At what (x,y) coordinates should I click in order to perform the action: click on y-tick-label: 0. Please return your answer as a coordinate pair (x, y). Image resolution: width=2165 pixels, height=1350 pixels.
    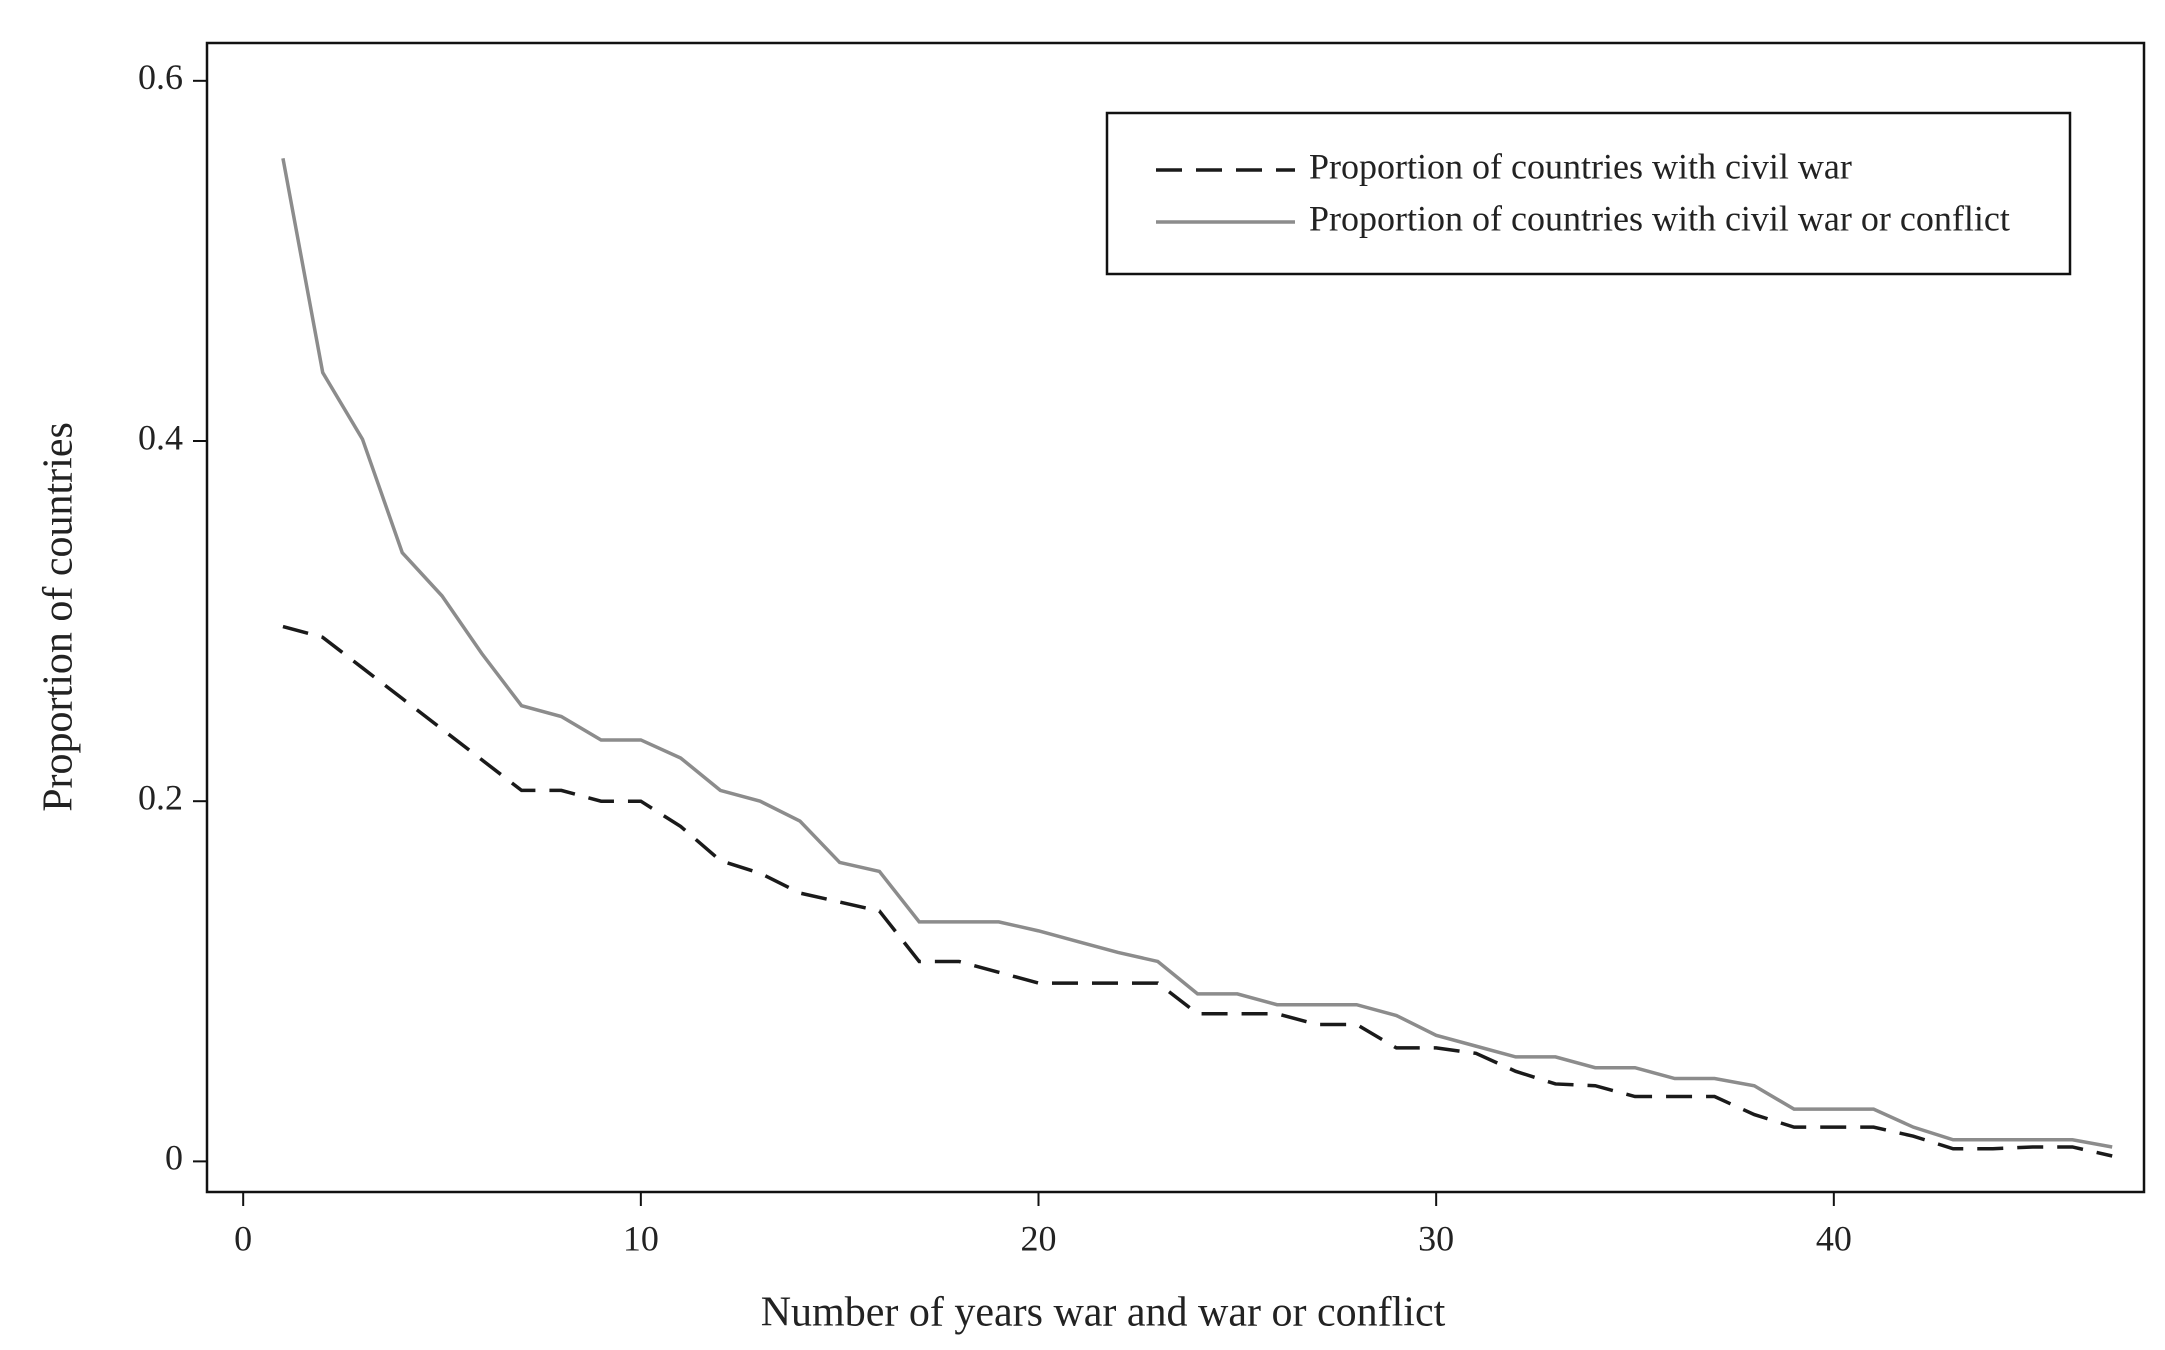
    Looking at the image, I should click on (174, 1158).